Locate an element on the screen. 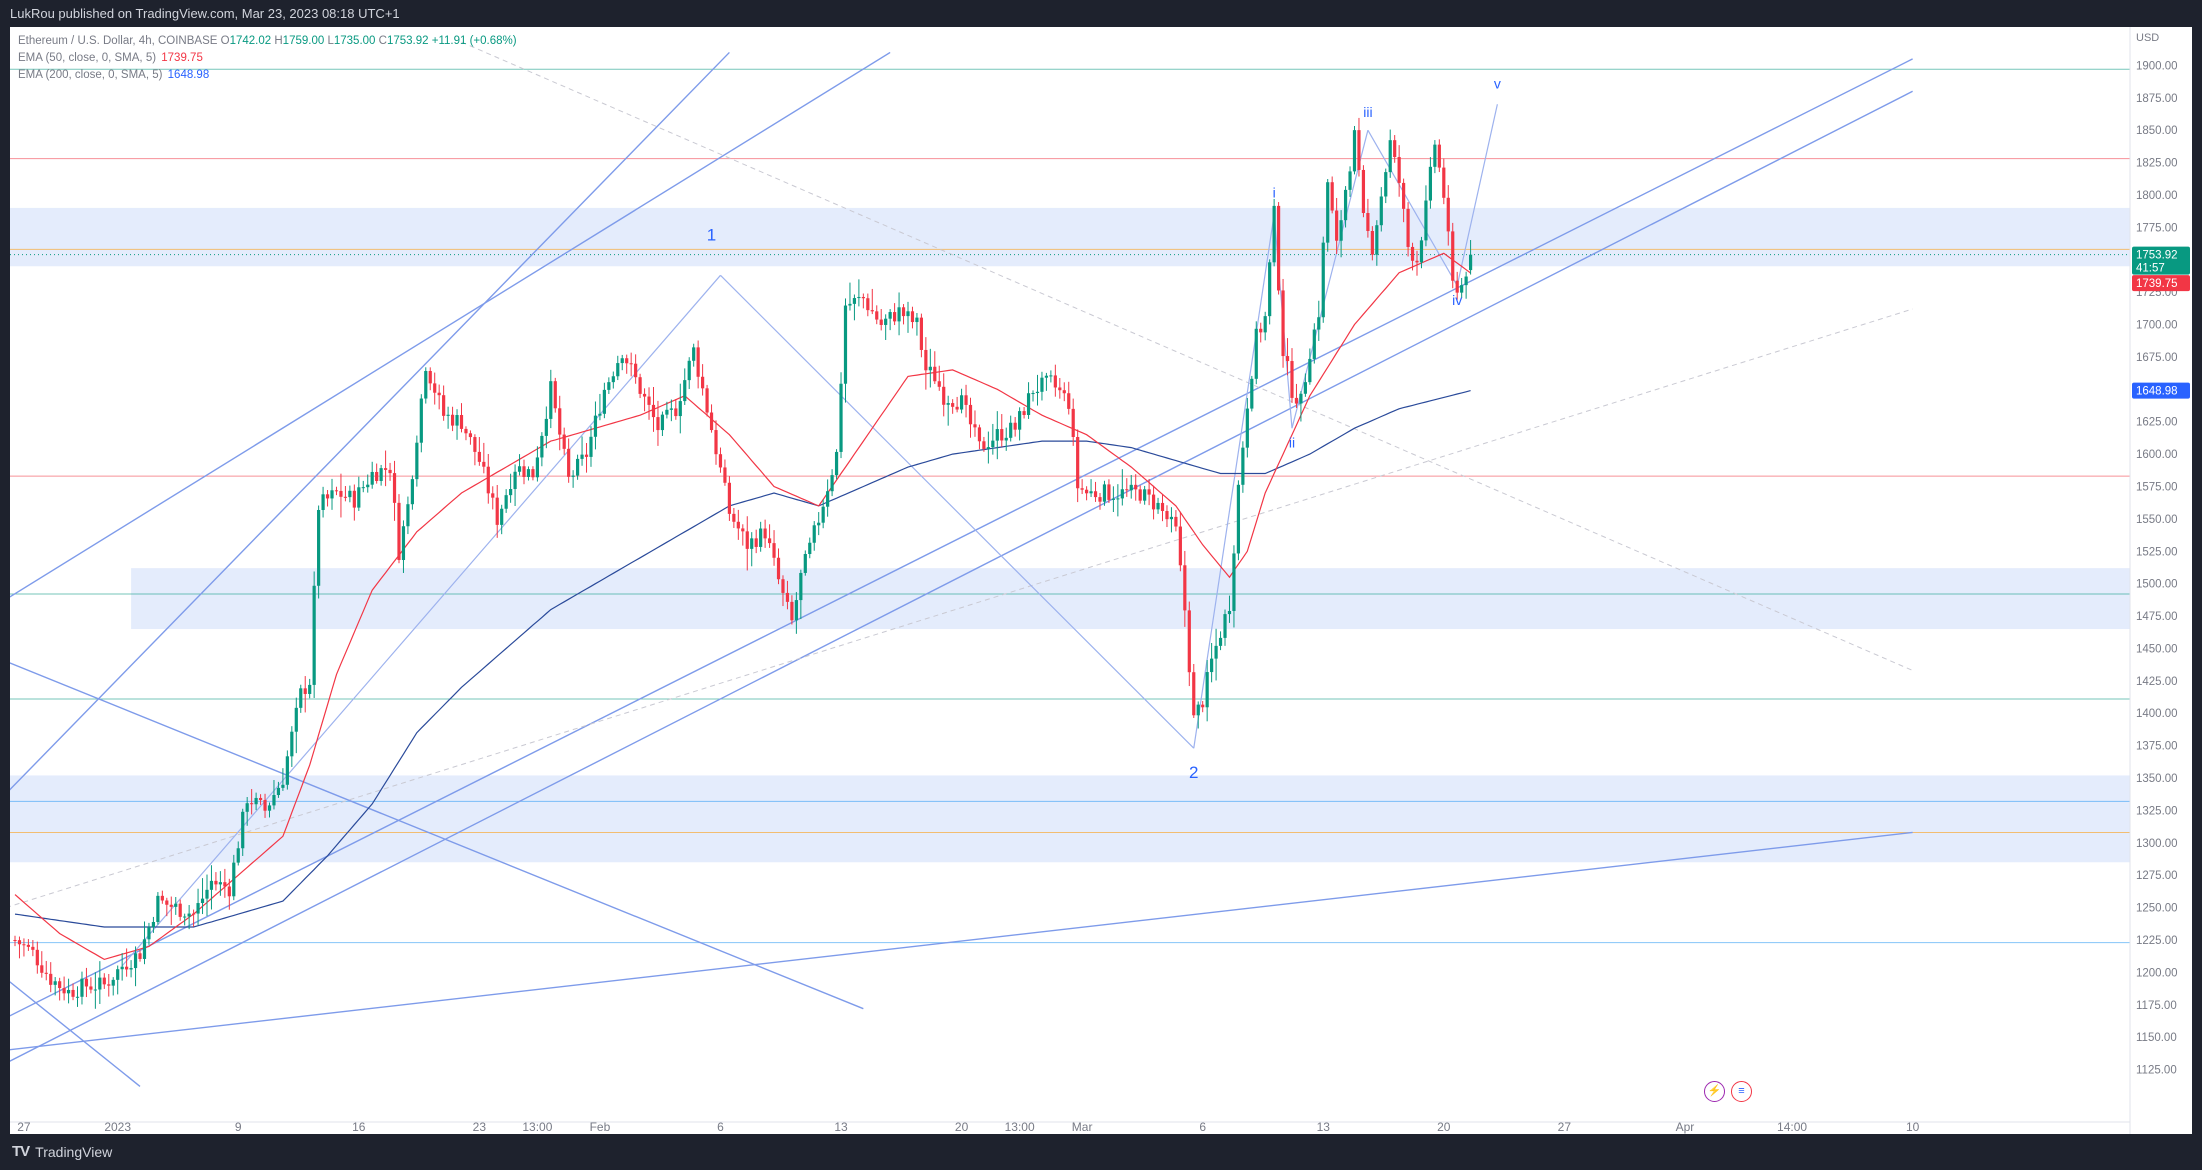  price-tick-label: 1200.00 is located at coordinates (2157, 973).